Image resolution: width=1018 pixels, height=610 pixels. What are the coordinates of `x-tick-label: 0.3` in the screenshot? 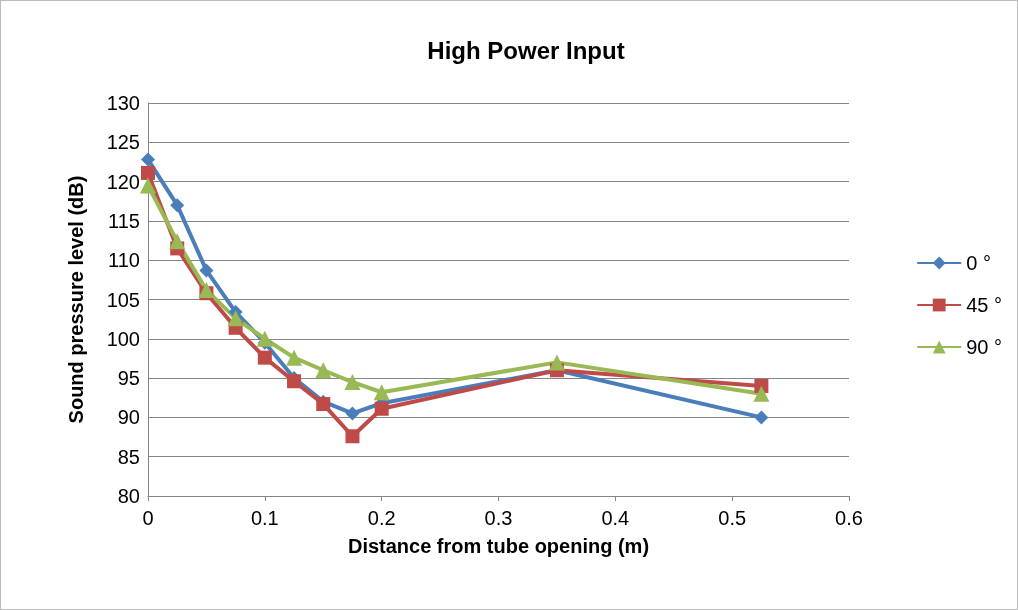 It's located at (498, 518).